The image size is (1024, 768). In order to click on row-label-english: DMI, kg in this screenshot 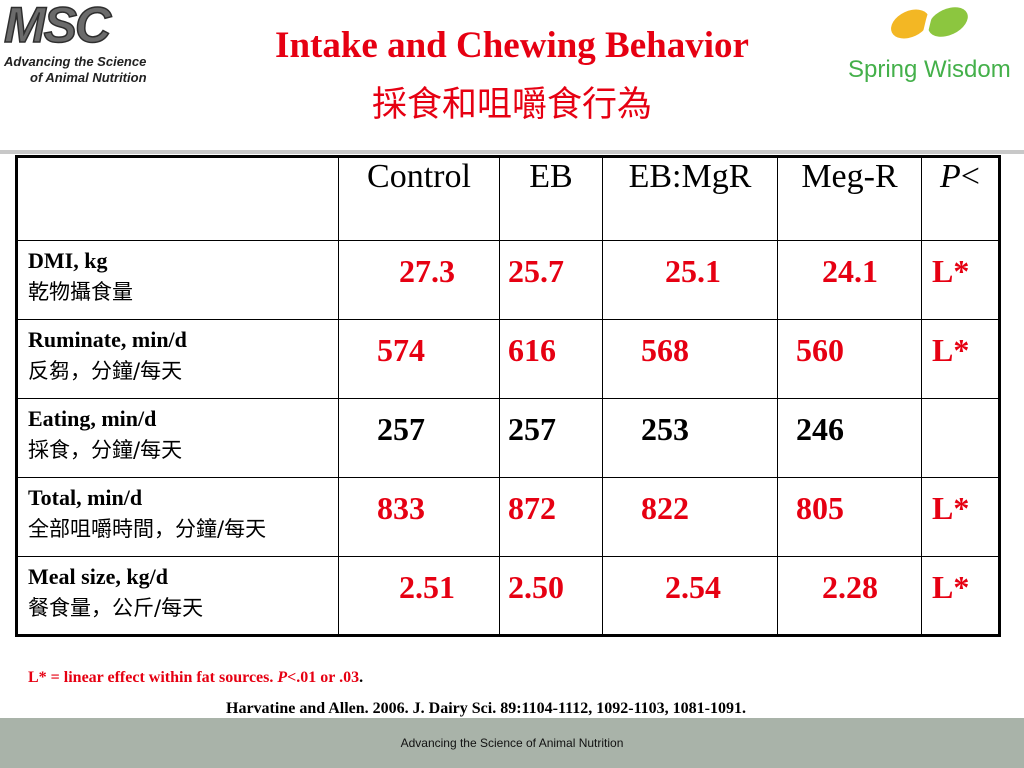, I will do `click(68, 260)`.